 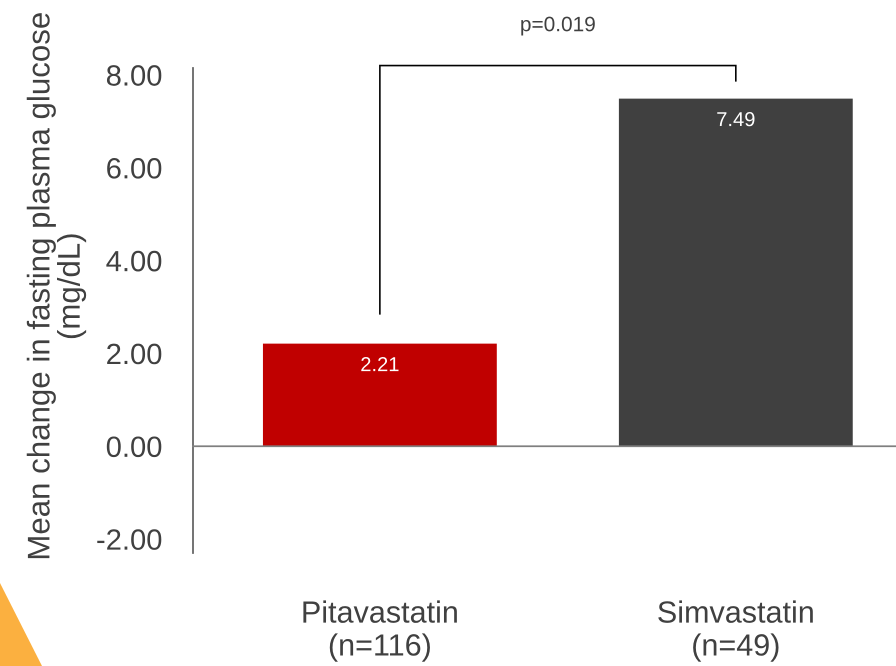 What do you see at coordinates (134, 447) in the screenshot?
I see `y-tick-label: 0.00` at bounding box center [134, 447].